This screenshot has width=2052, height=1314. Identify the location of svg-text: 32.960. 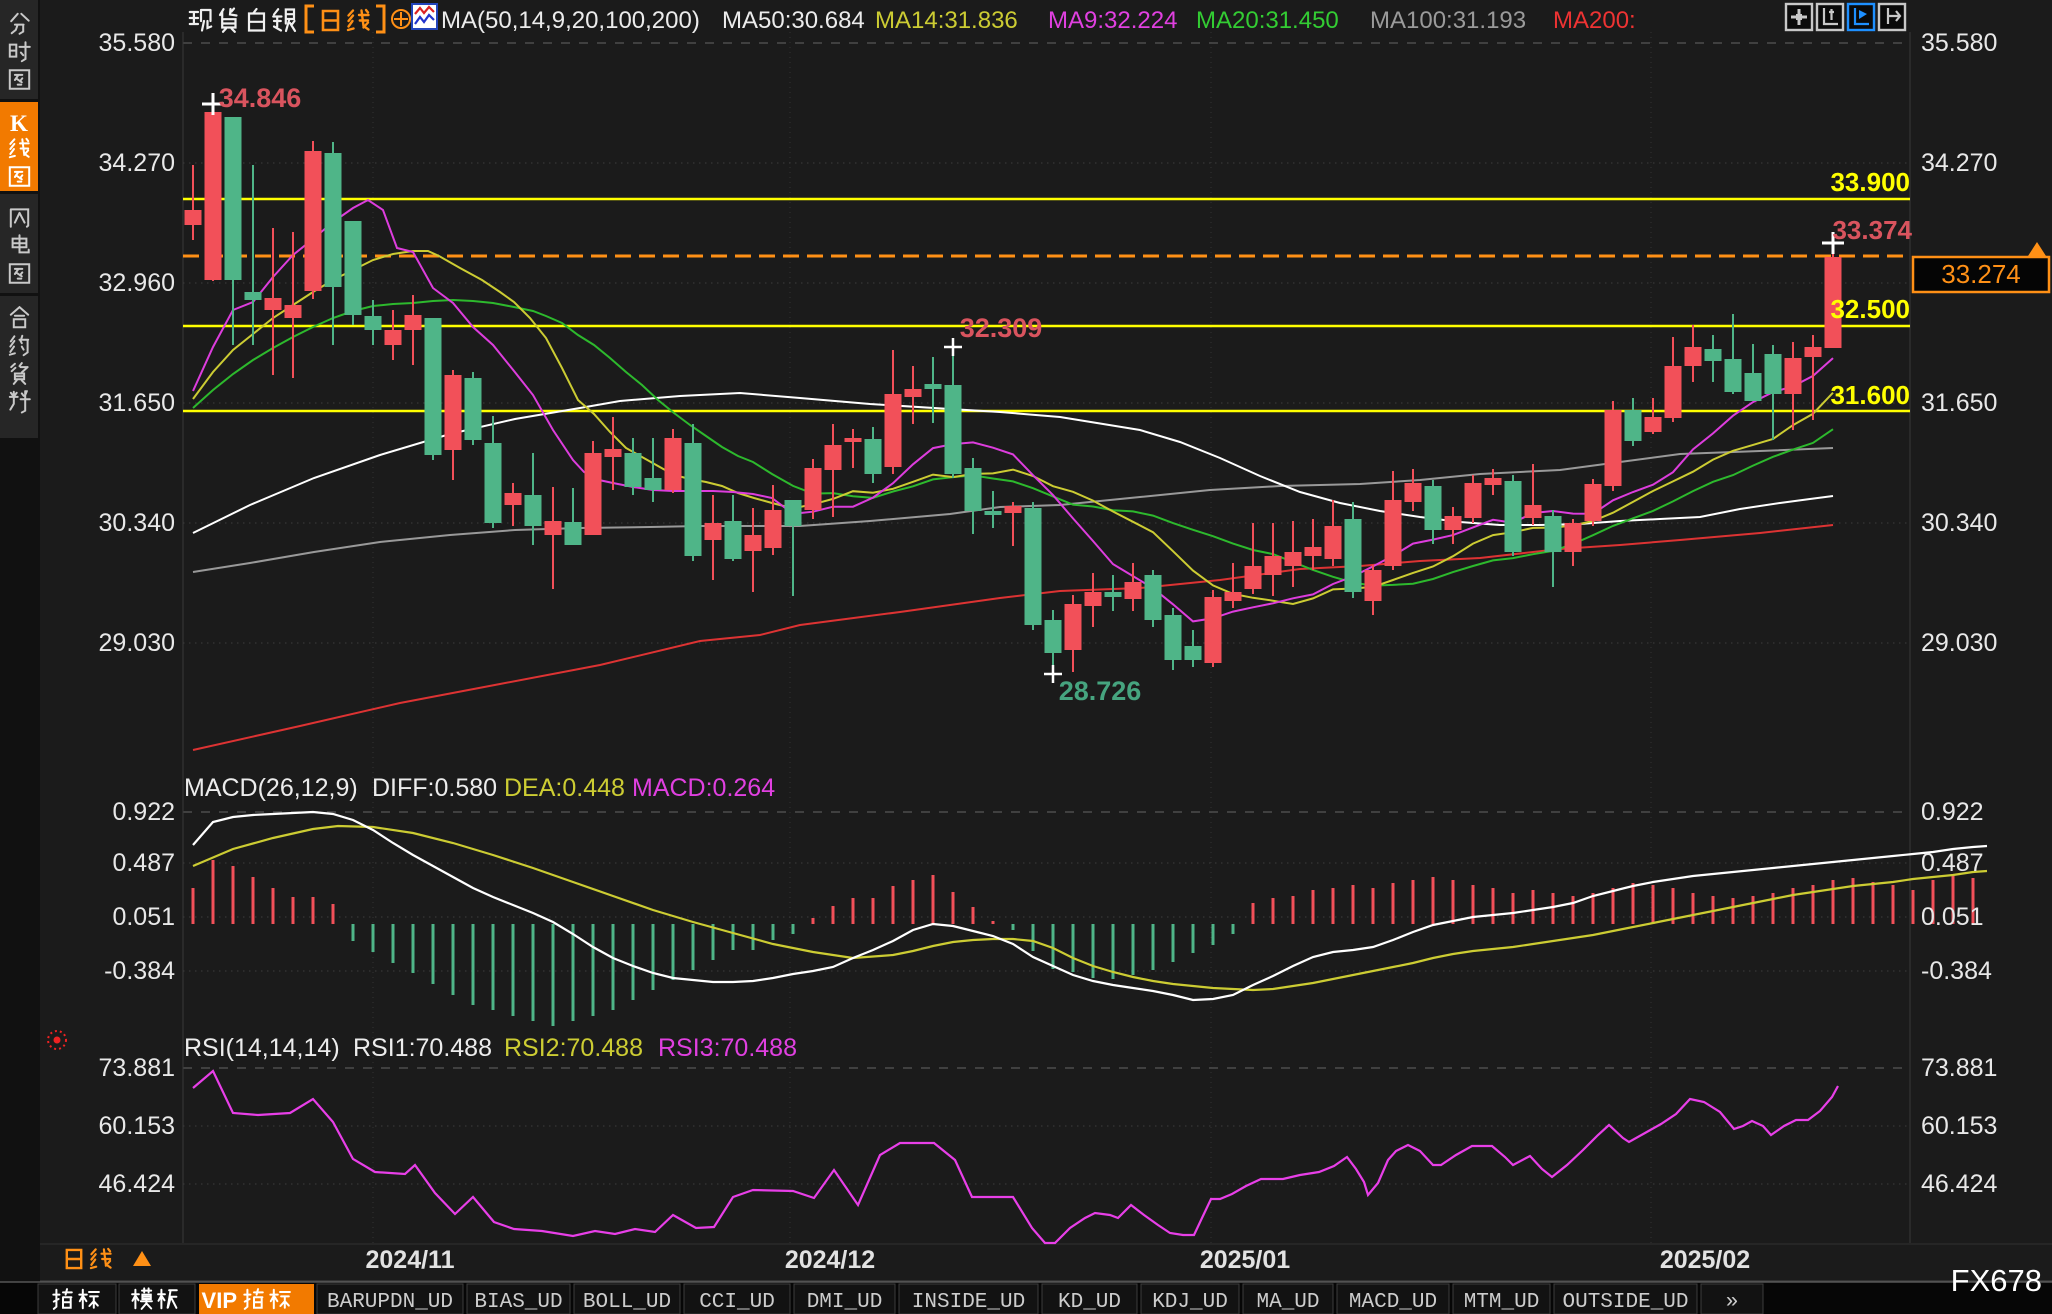
(137, 283).